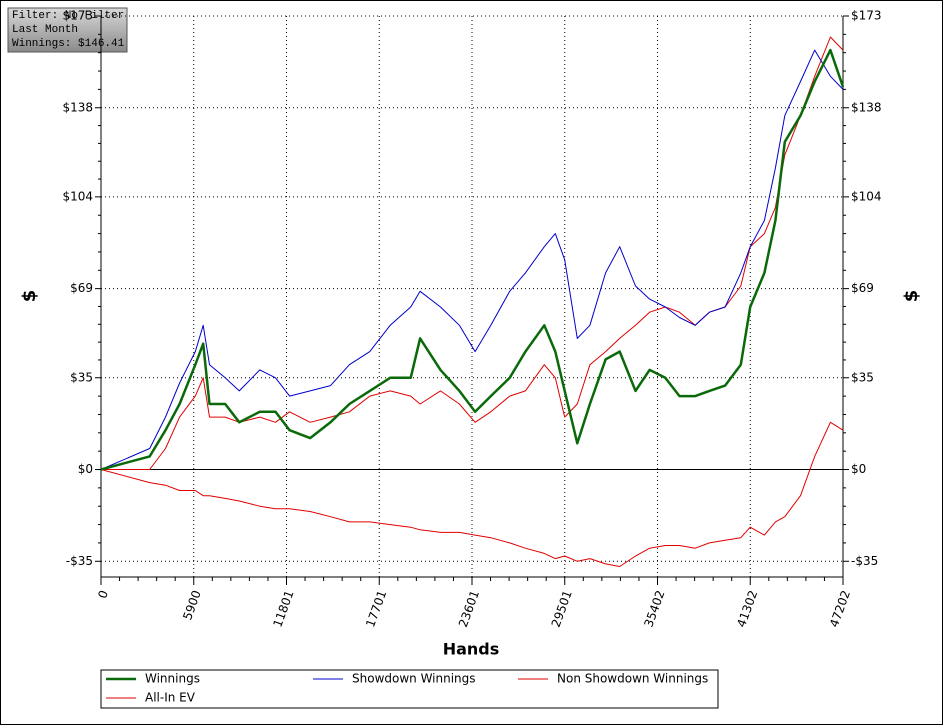 The width and height of the screenshot is (943, 725). What do you see at coordinates (77, 16) in the screenshot?
I see `y-tick-label: $173` at bounding box center [77, 16].